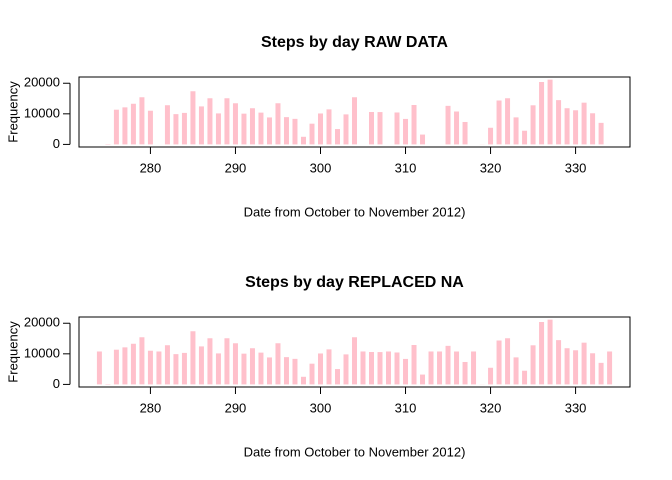 The width and height of the screenshot is (672, 480). Describe the element at coordinates (354, 42) in the screenshot. I see `chart-title: Steps by day RAW DATA` at that location.